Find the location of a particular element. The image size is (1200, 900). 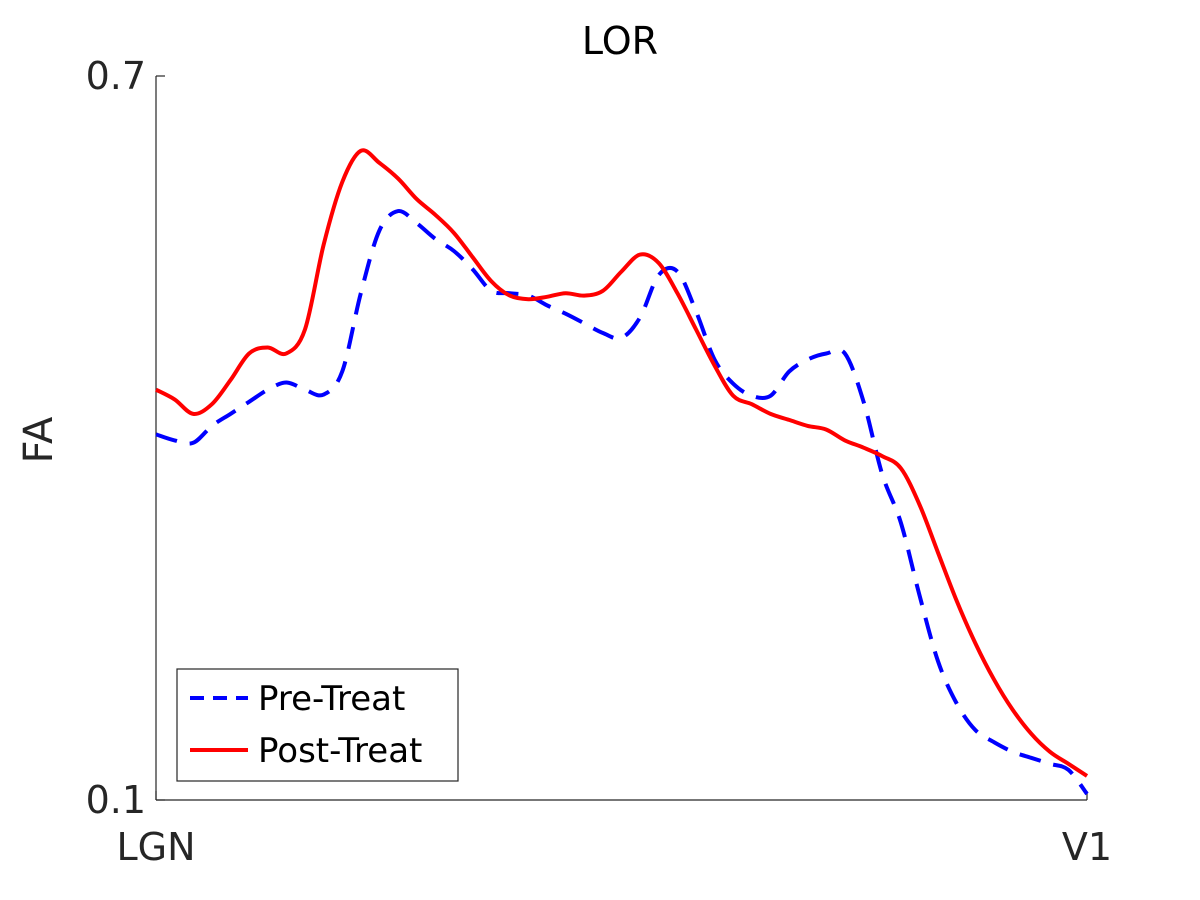

y-tick-label: 0.1 is located at coordinates (116, 800).